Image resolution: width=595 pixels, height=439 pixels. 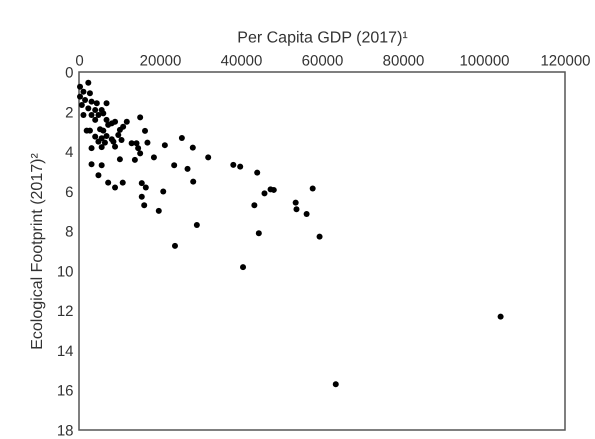 What do you see at coordinates (65, 351) in the screenshot?
I see `y-tick-label: 14` at bounding box center [65, 351].